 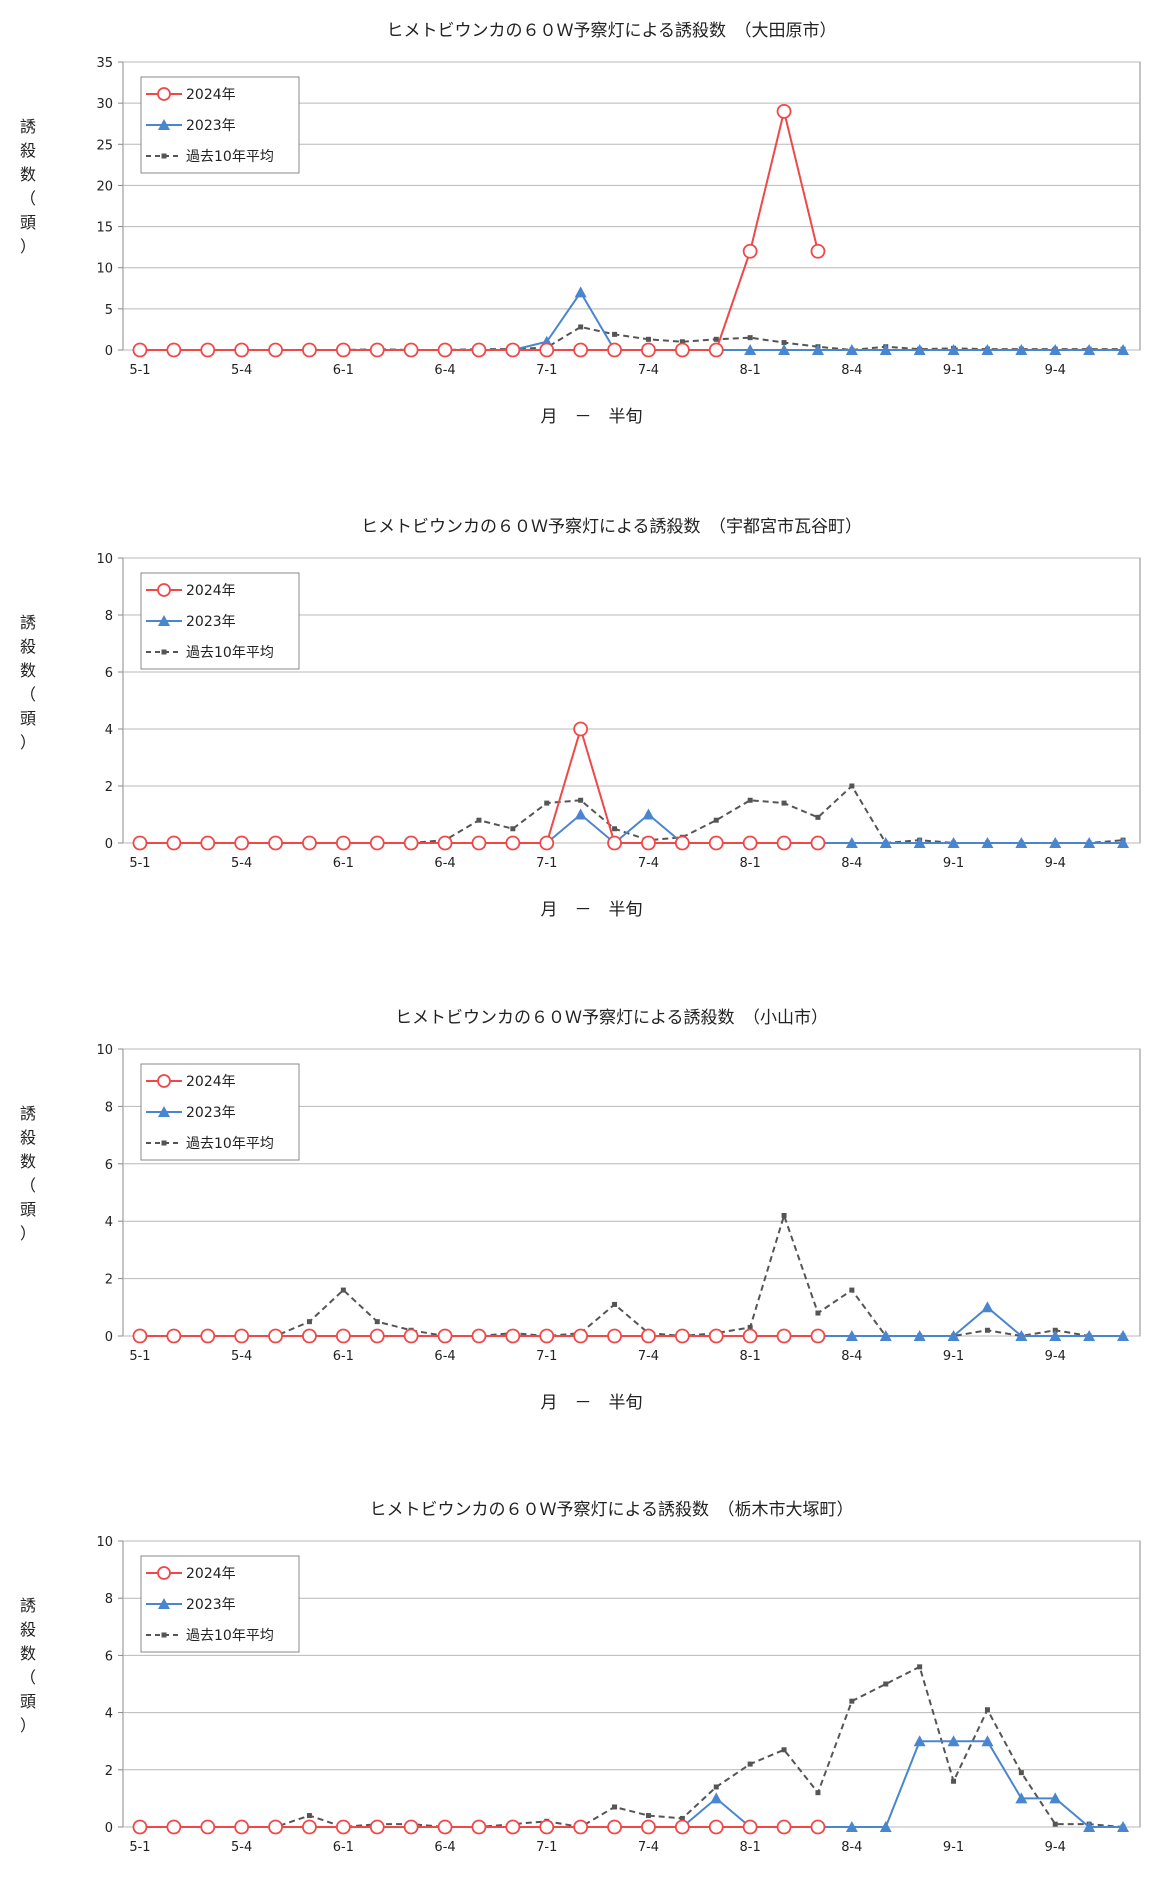 What do you see at coordinates (230, 653) in the screenshot?
I see `legend-label: 過去10年平均` at bounding box center [230, 653].